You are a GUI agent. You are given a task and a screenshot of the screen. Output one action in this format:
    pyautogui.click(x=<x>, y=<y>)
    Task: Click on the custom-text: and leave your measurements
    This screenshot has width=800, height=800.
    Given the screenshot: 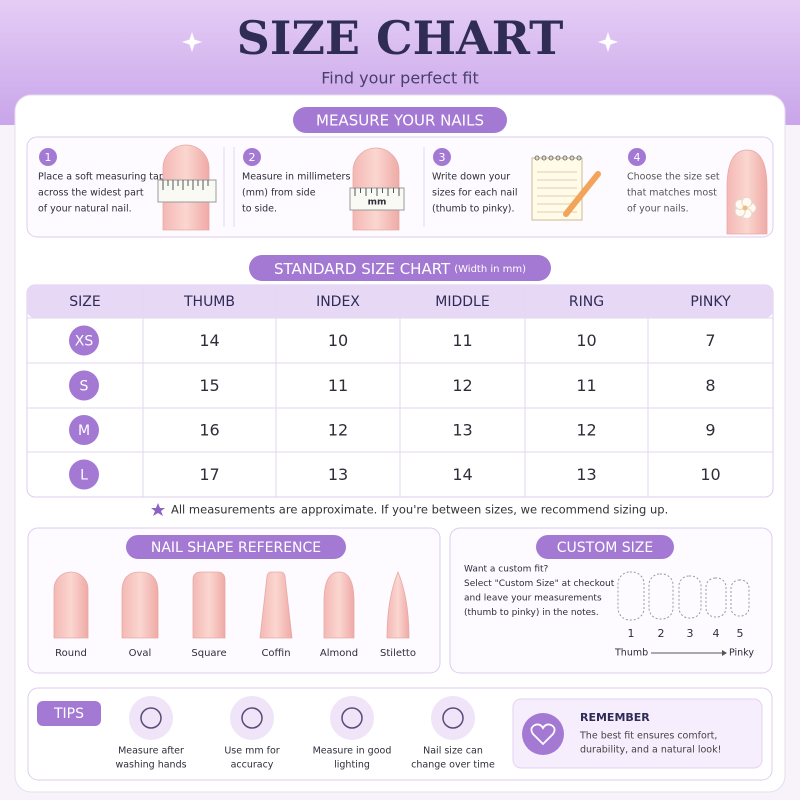 What is the action you would take?
    pyautogui.click(x=533, y=599)
    